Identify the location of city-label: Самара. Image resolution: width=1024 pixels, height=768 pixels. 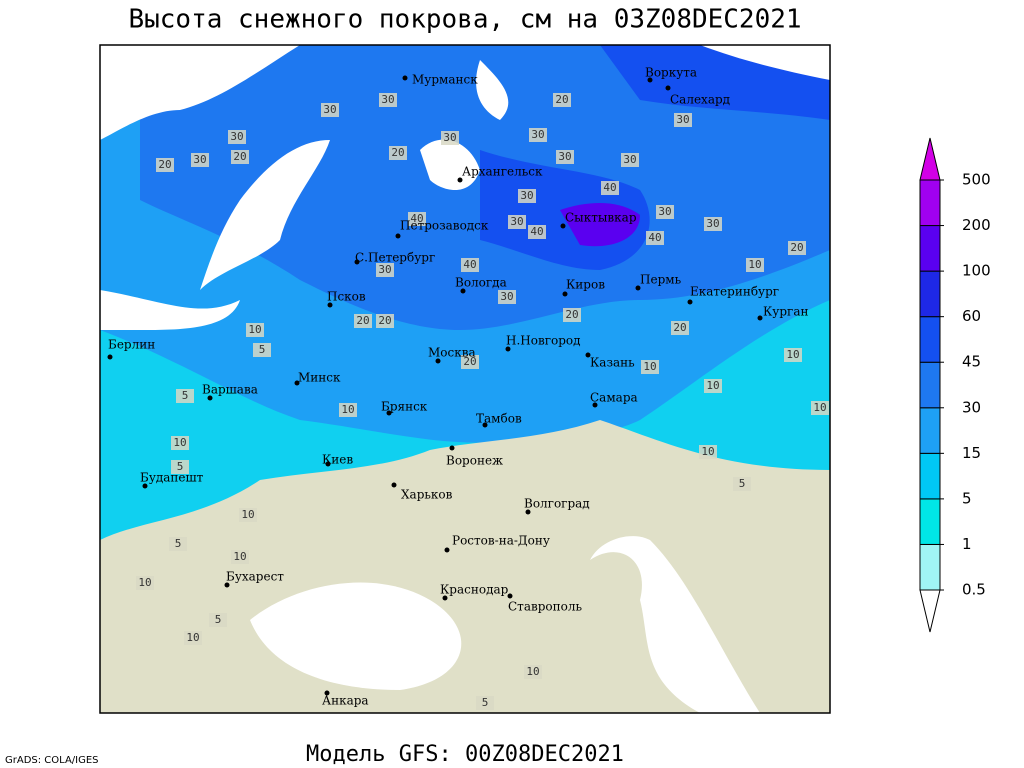
(614, 398).